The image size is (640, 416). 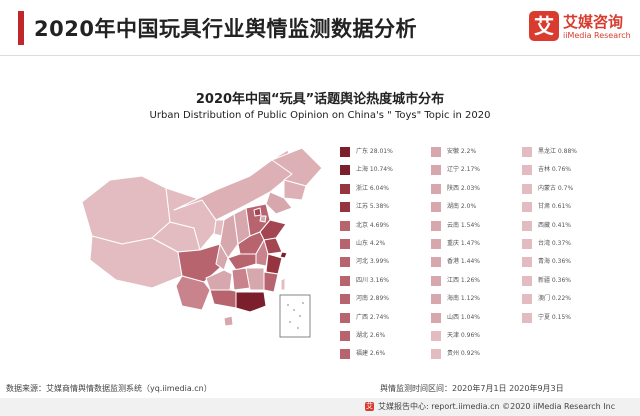 What do you see at coordinates (463, 280) in the screenshot?
I see `legend-label: 江西 1.26%` at bounding box center [463, 280].